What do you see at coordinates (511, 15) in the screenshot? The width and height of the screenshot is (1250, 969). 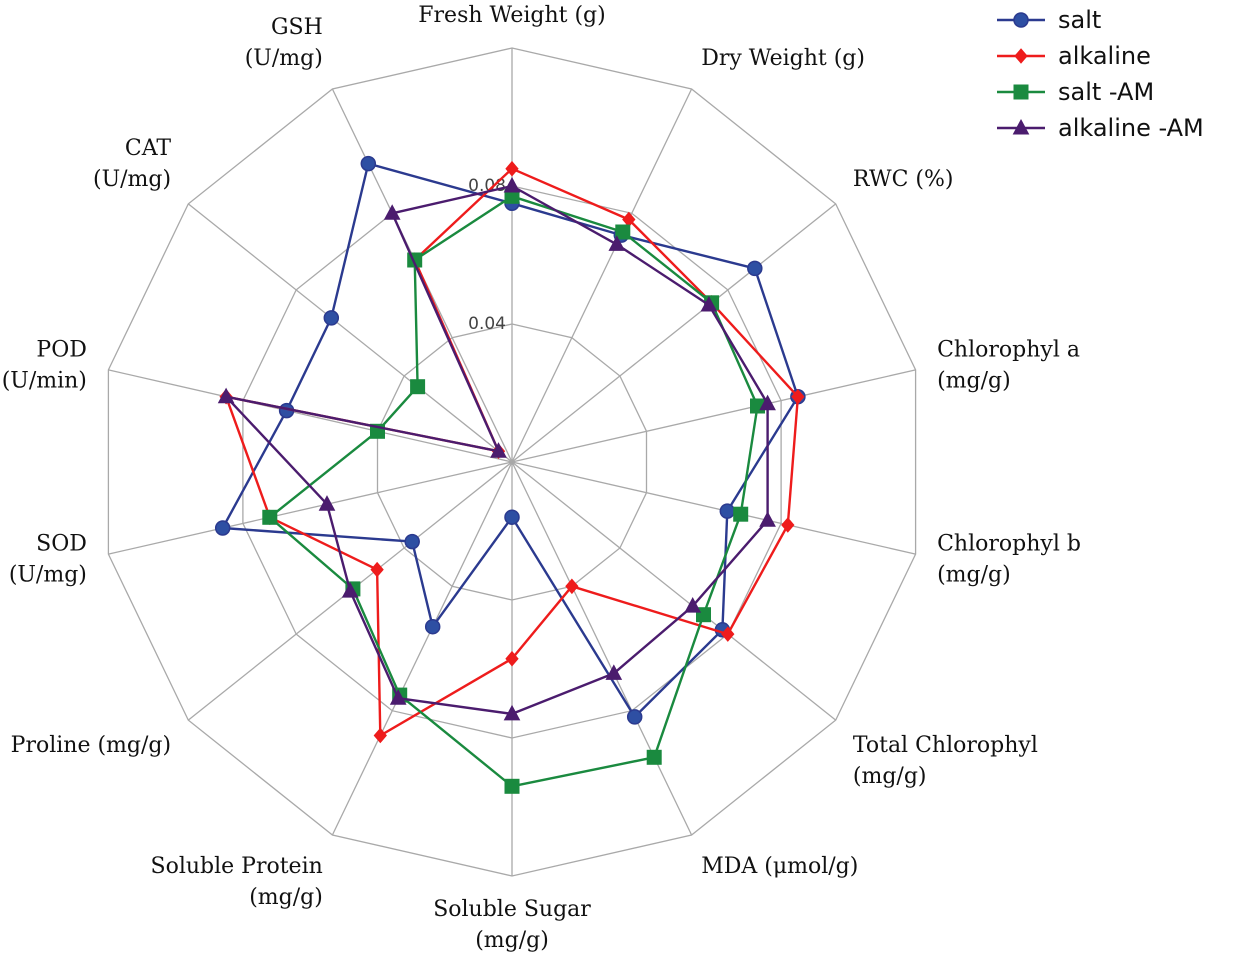 I see `axis-label: Fresh Weight (g)` at bounding box center [511, 15].